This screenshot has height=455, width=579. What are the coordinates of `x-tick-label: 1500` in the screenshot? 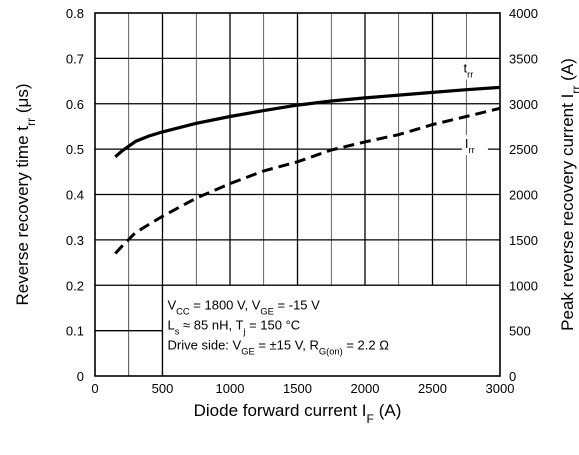 It's located at (297, 388).